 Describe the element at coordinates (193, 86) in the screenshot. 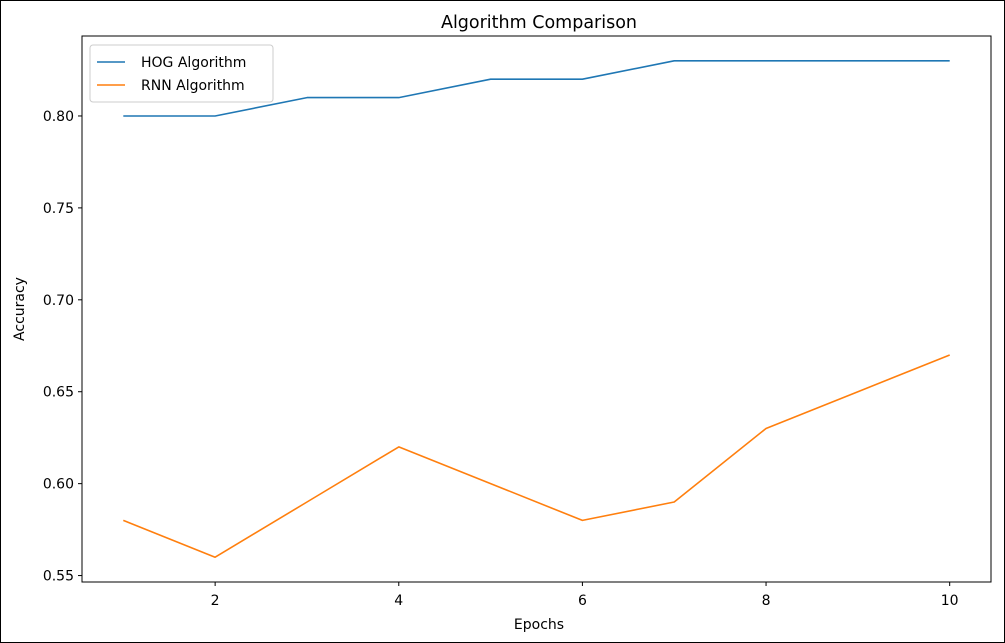

I see `legend-label: RNN Algorithm` at that location.